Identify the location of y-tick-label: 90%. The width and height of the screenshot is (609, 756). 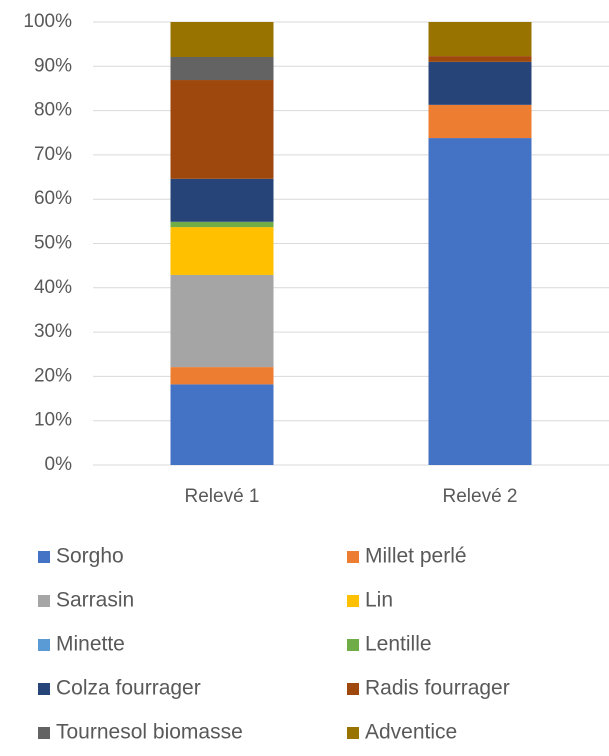
(53, 65).